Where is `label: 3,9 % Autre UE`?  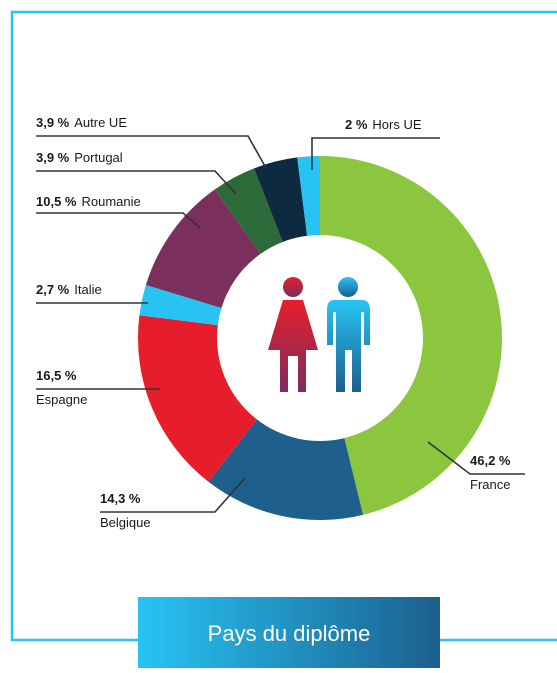 label: 3,9 % Autre UE is located at coordinates (81, 122).